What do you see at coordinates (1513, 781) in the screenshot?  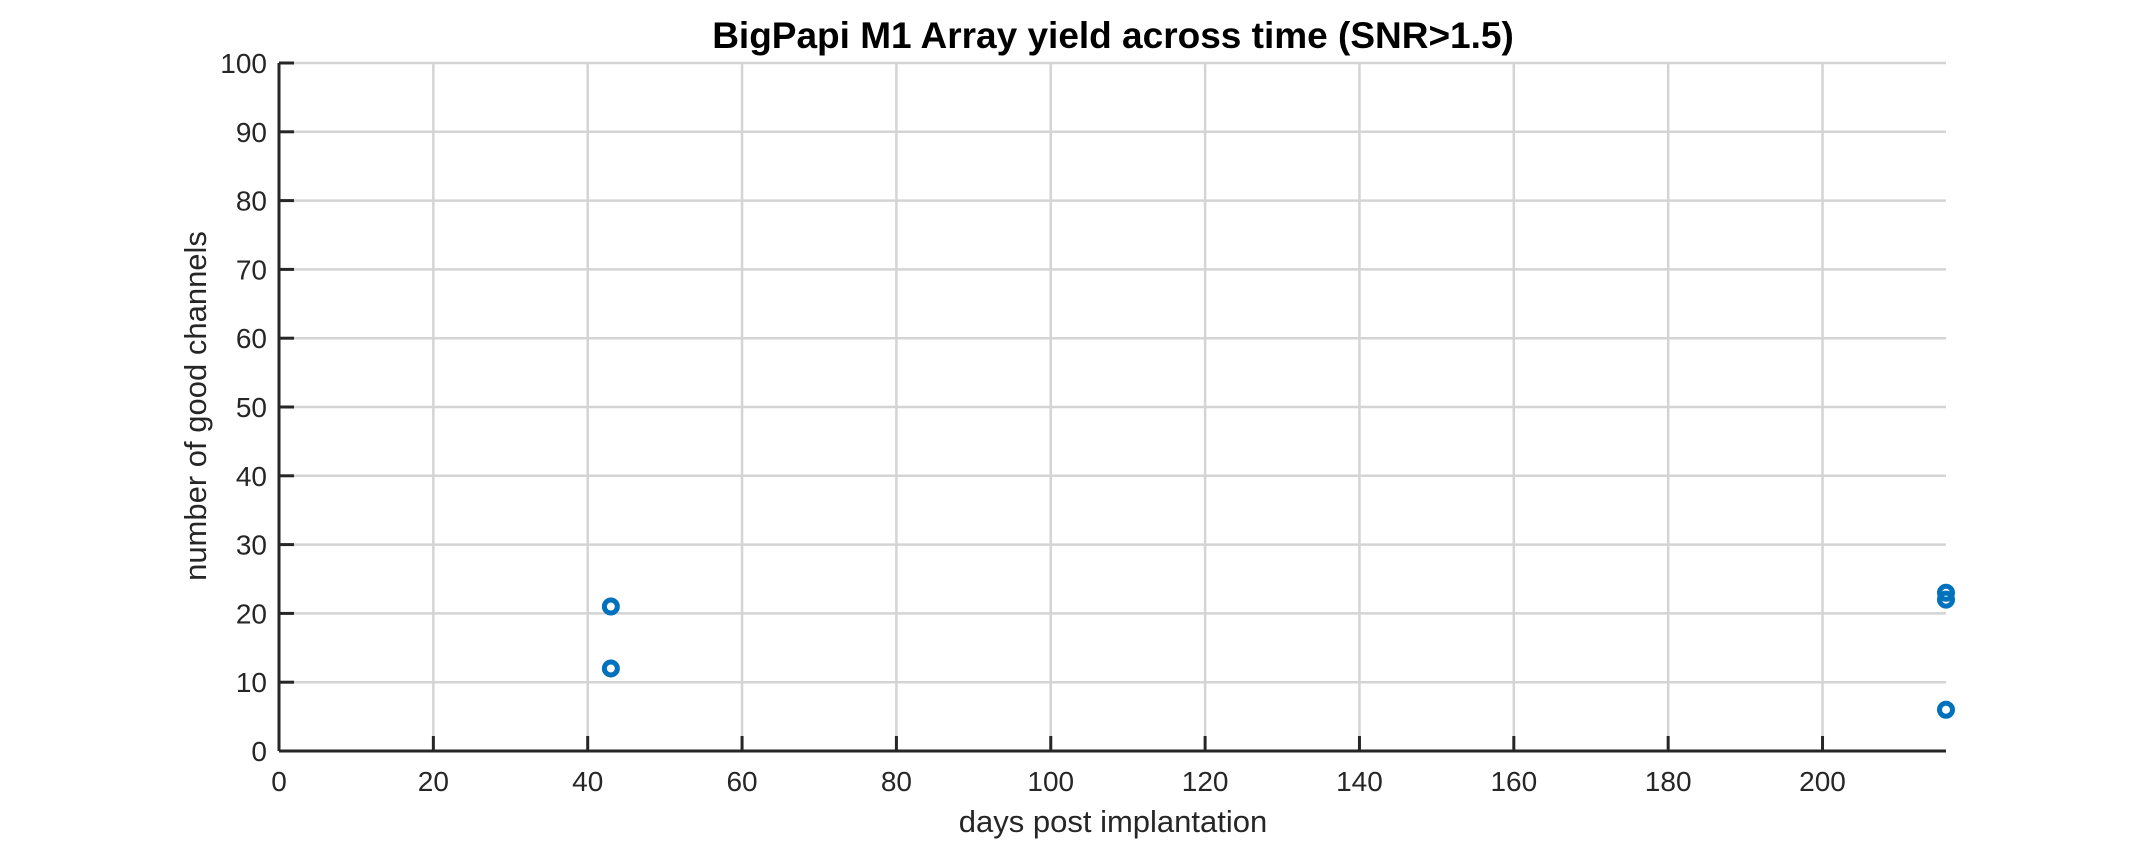 I see `x-tick-label: 160` at bounding box center [1513, 781].